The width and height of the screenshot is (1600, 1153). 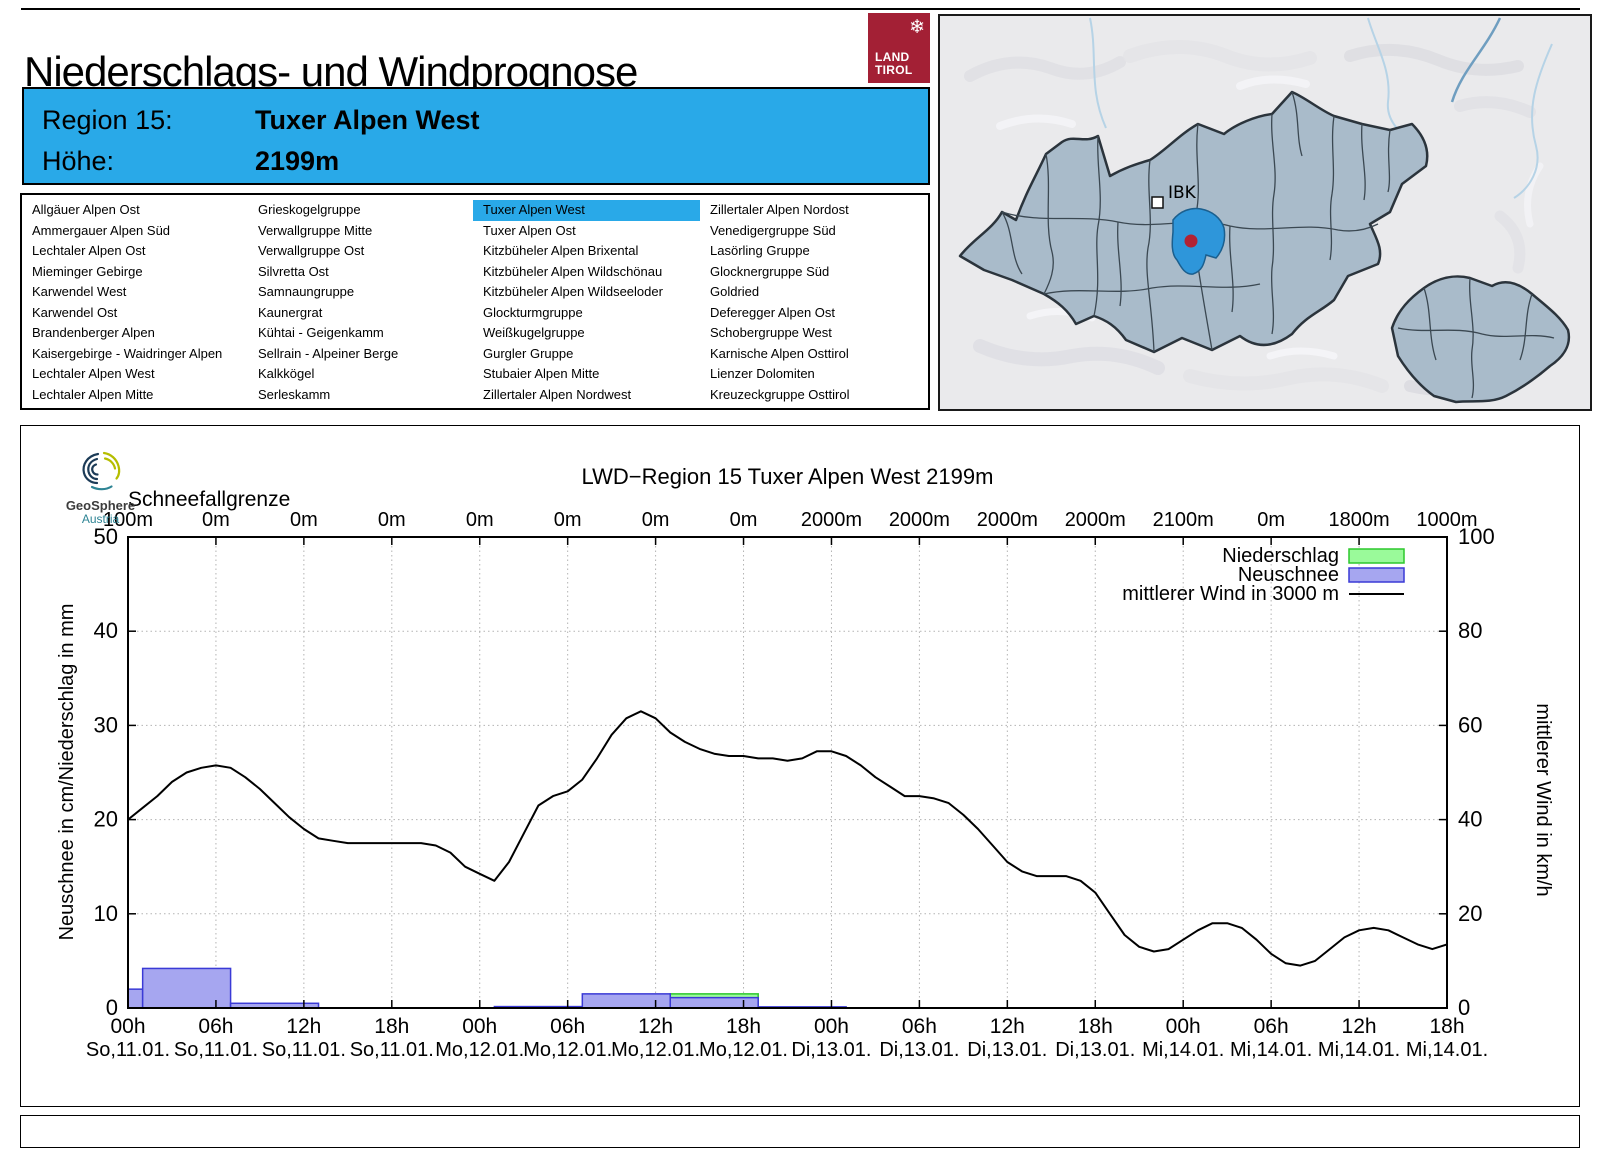 What do you see at coordinates (1157, 202) in the screenshot?
I see `ibk-marker` at bounding box center [1157, 202].